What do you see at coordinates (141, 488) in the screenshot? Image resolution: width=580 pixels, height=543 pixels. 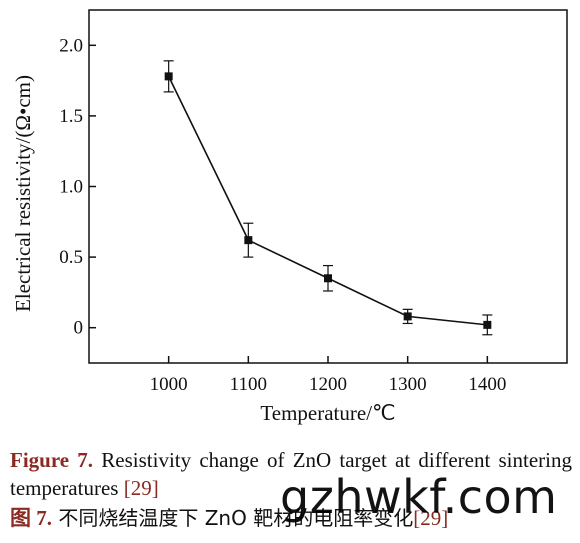 I see `caption-reference: [29]` at bounding box center [141, 488].